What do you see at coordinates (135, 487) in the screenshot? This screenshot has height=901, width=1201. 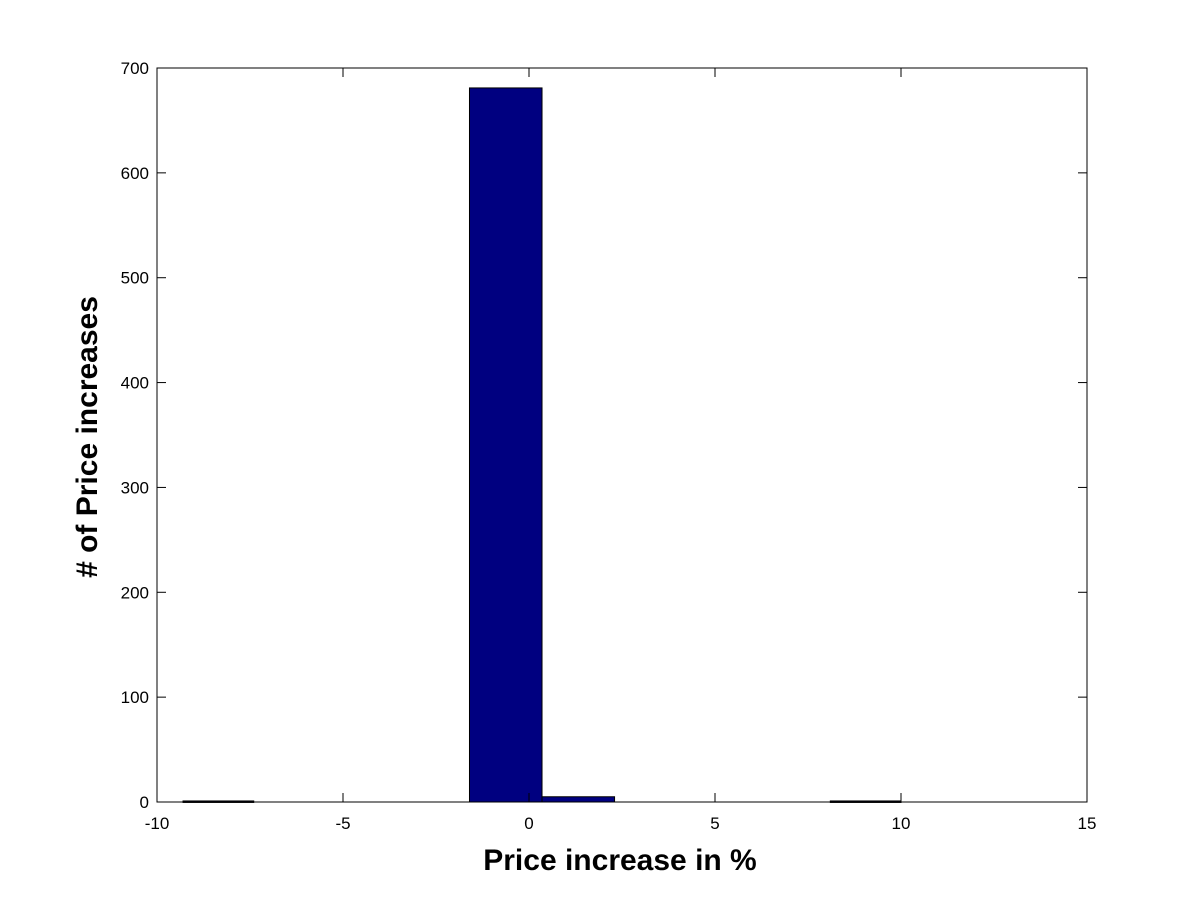 I see `y-tick-label: 300` at bounding box center [135, 487].